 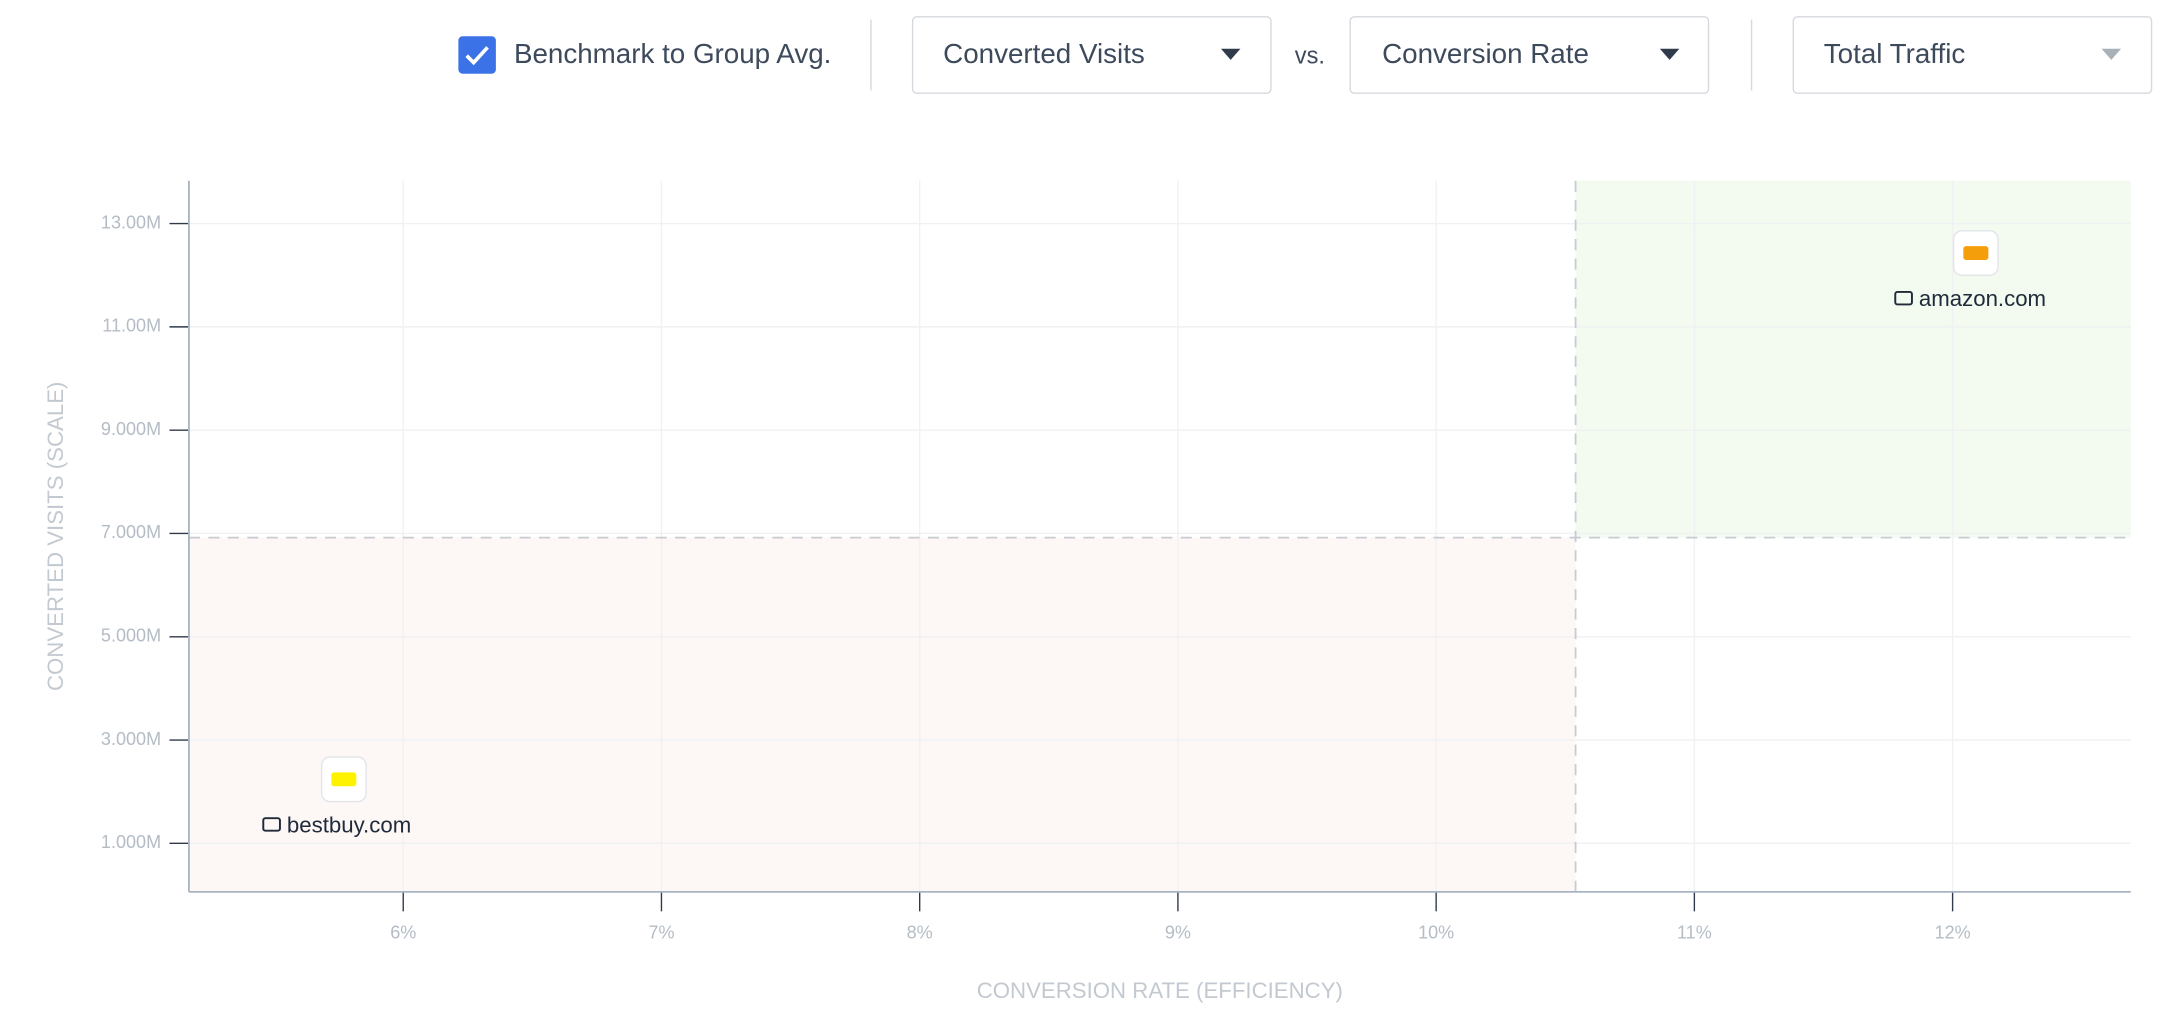 I want to click on x-tick-label: 10%, so click(x=1436, y=932).